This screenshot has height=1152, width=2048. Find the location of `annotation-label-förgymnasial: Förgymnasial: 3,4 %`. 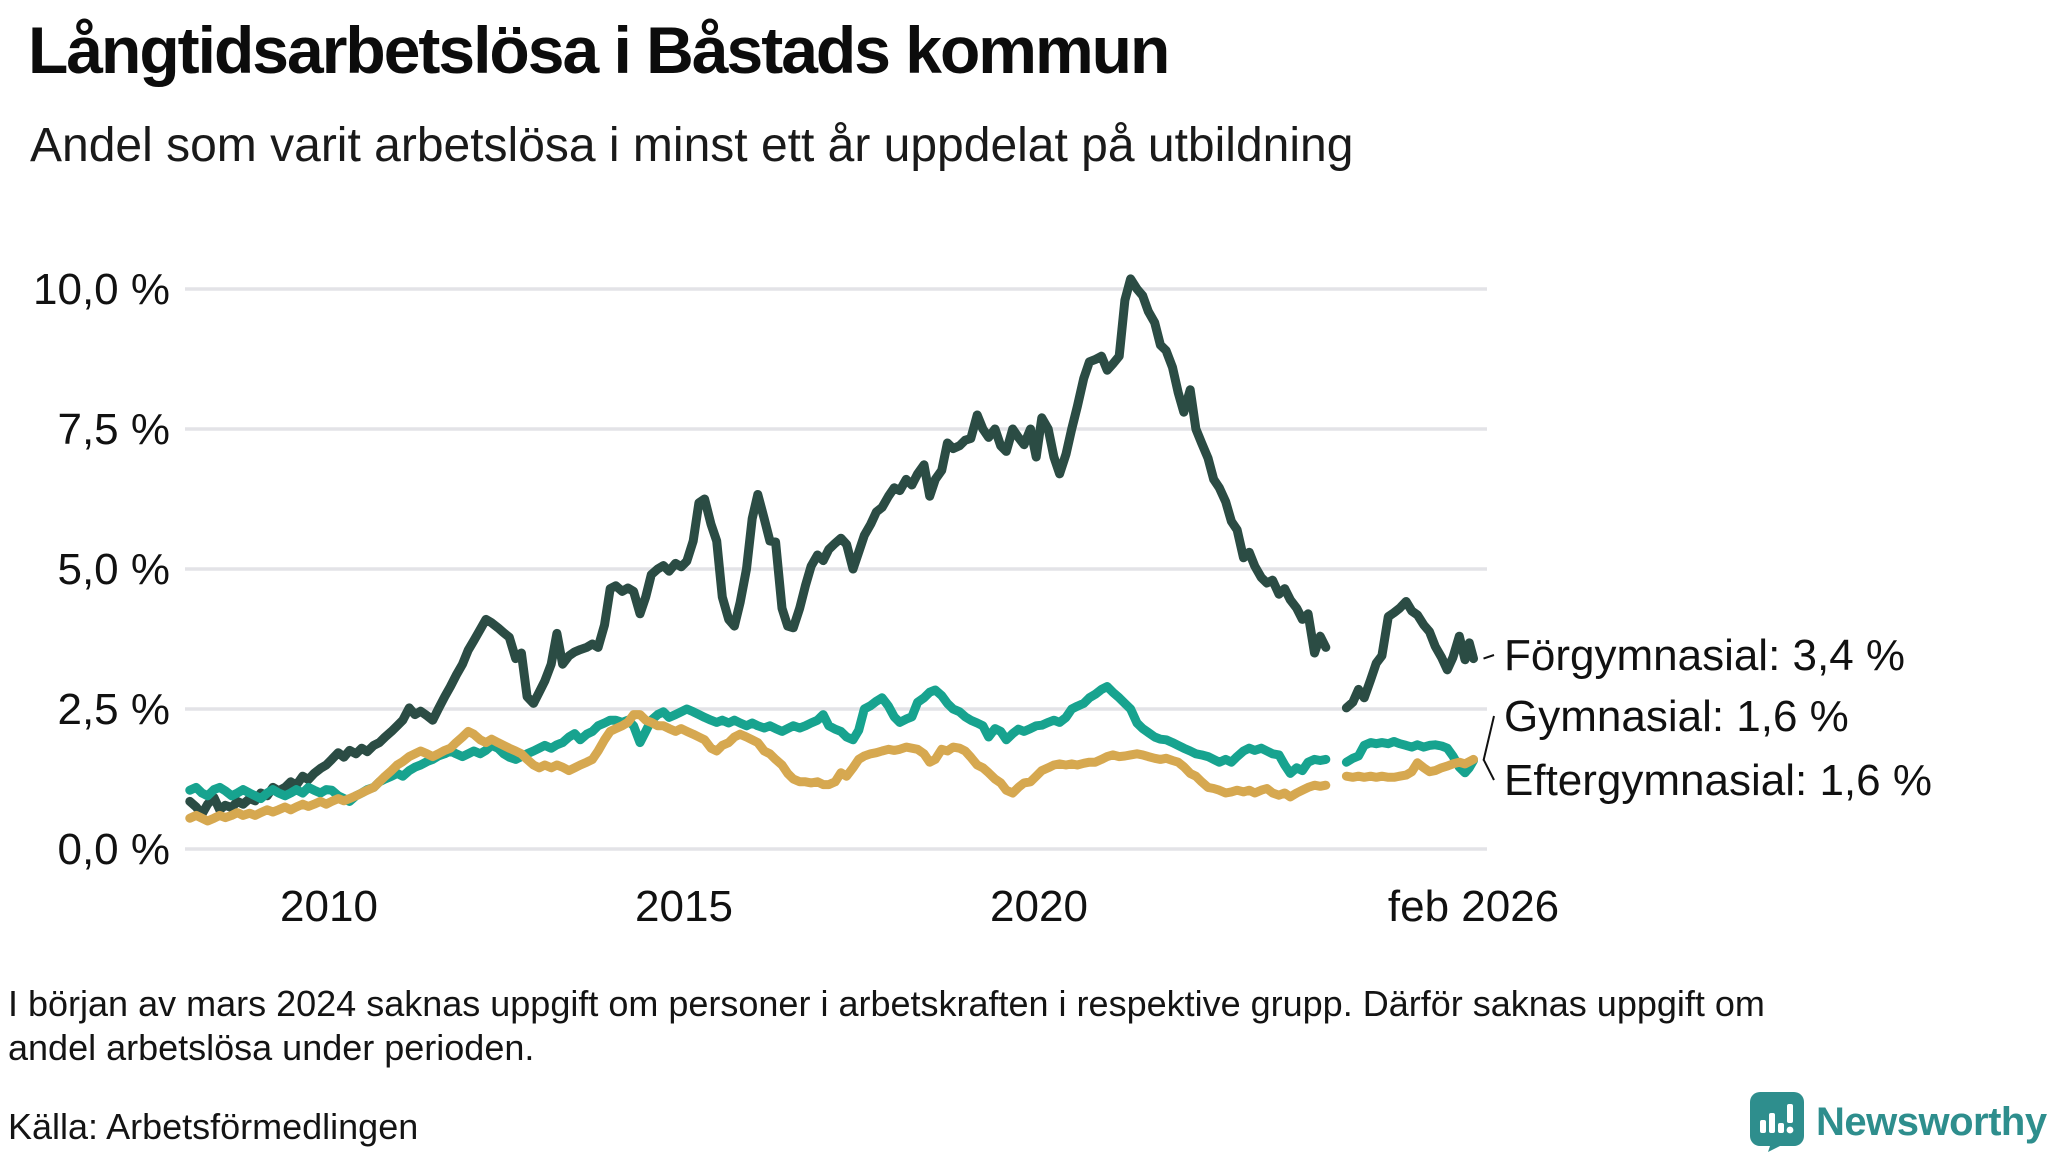

annotation-label-förgymnasial: Förgymnasial: 3,4 % is located at coordinates (1704, 655).